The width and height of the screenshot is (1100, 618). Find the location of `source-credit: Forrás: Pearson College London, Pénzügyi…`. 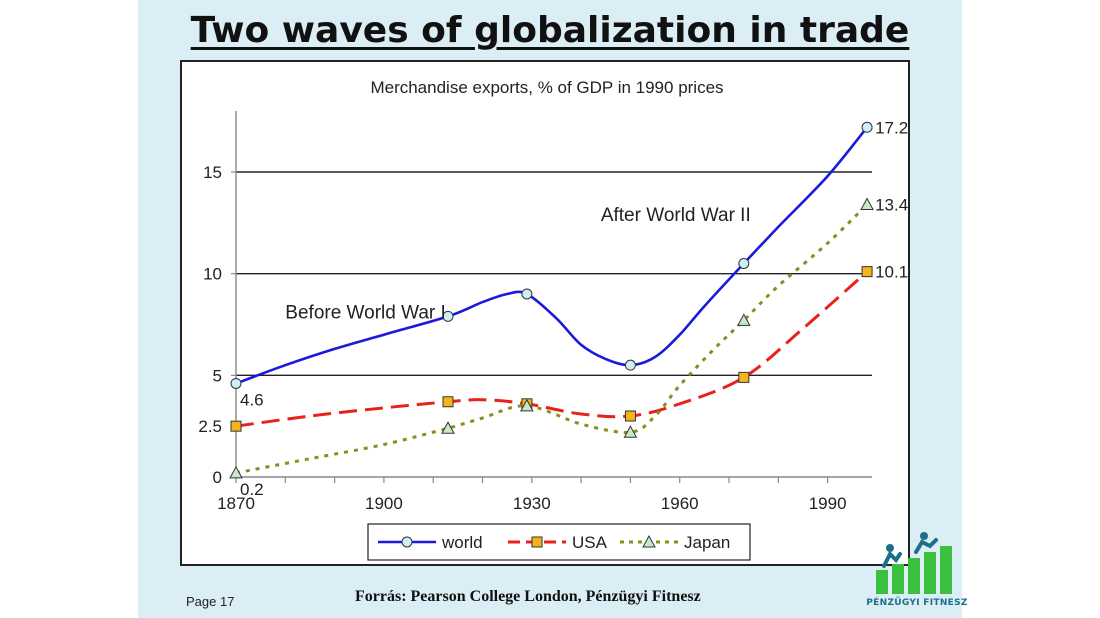

source-credit: Forrás: Pearson College London, Pénzügyi… is located at coordinates (528, 596).